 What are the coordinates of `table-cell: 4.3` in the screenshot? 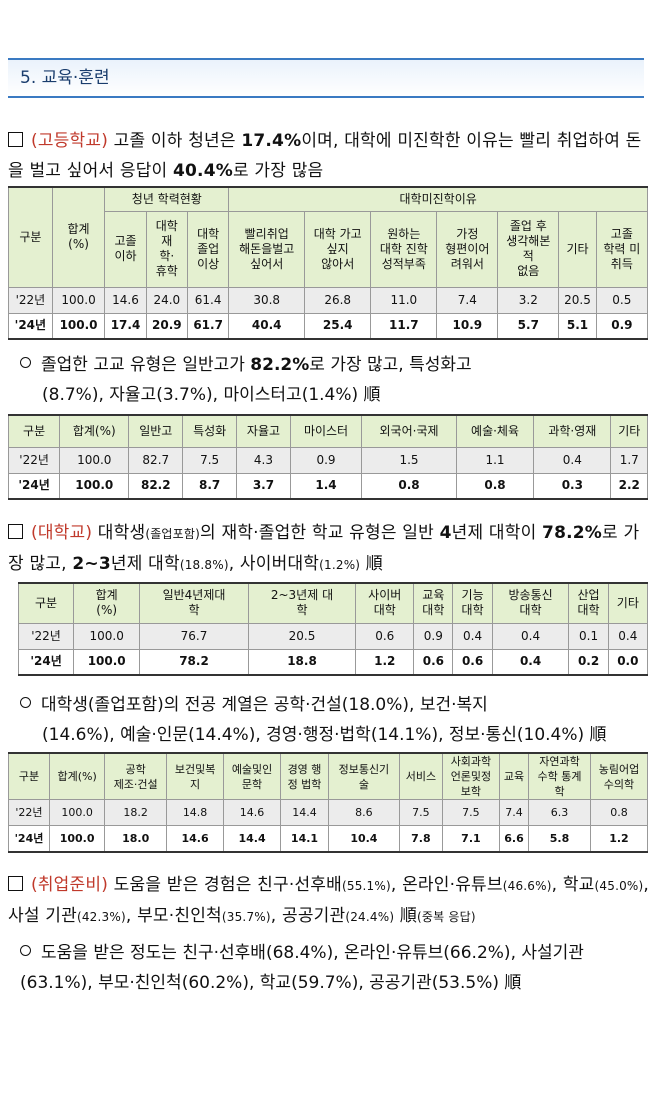 It's located at (263, 460).